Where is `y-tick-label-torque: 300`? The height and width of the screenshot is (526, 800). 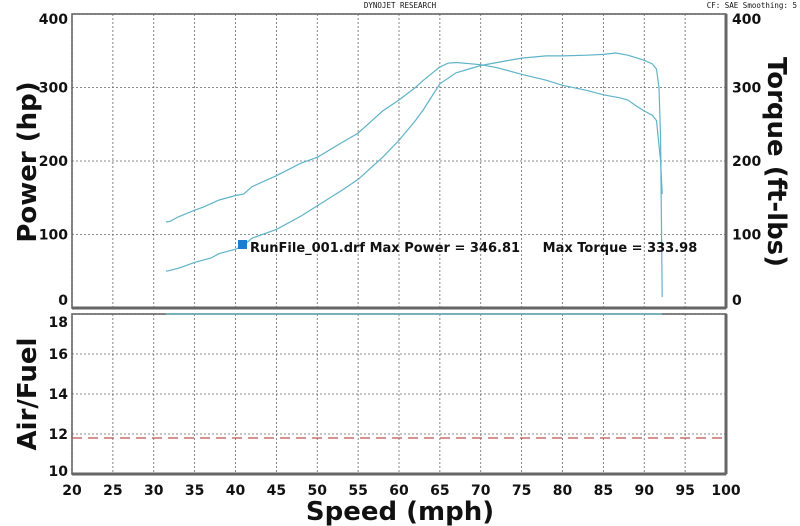 y-tick-label-torque: 300 is located at coordinates (746, 89).